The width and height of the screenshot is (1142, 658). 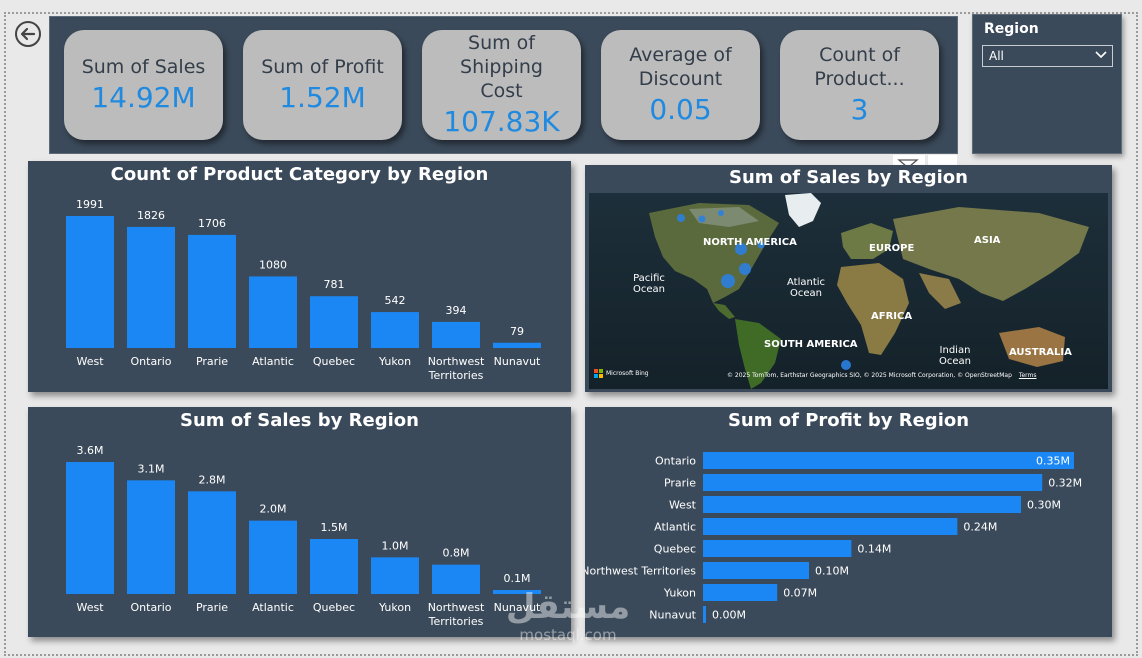 I want to click on data-label: 0.8M, so click(x=456, y=553).